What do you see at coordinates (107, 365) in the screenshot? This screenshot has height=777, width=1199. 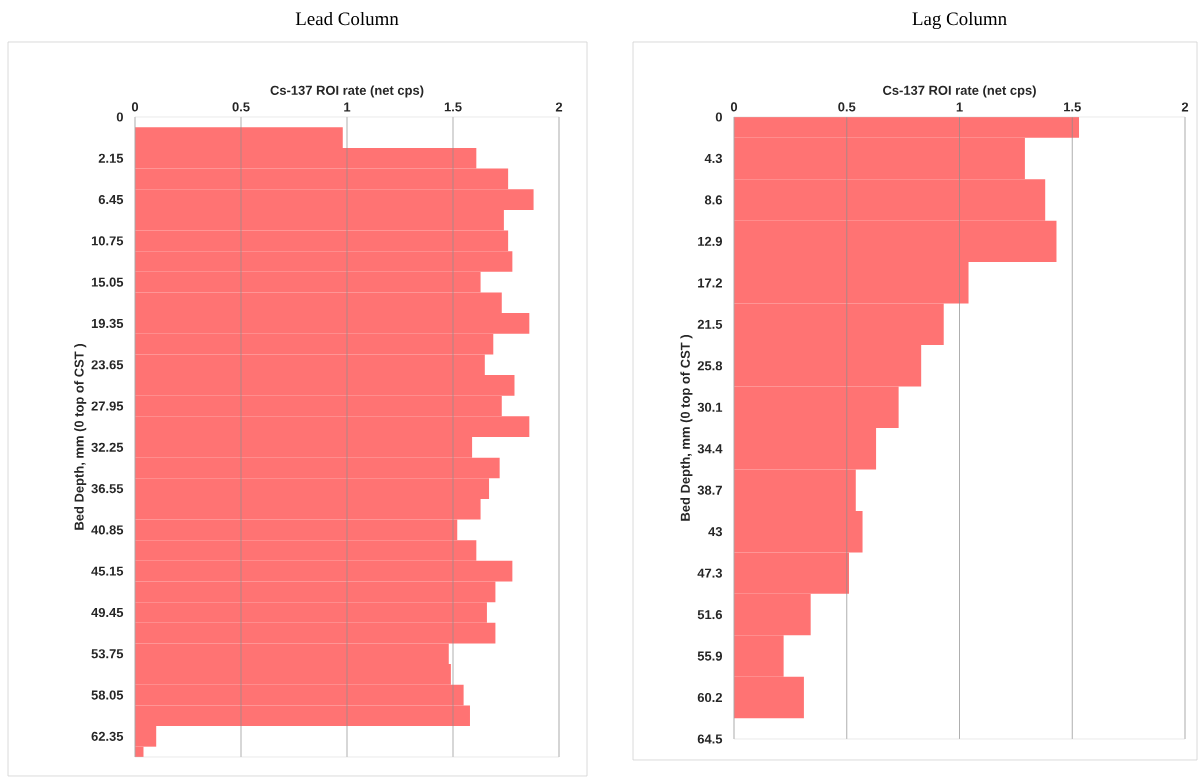 I see `y-tick-label: 23.65` at bounding box center [107, 365].